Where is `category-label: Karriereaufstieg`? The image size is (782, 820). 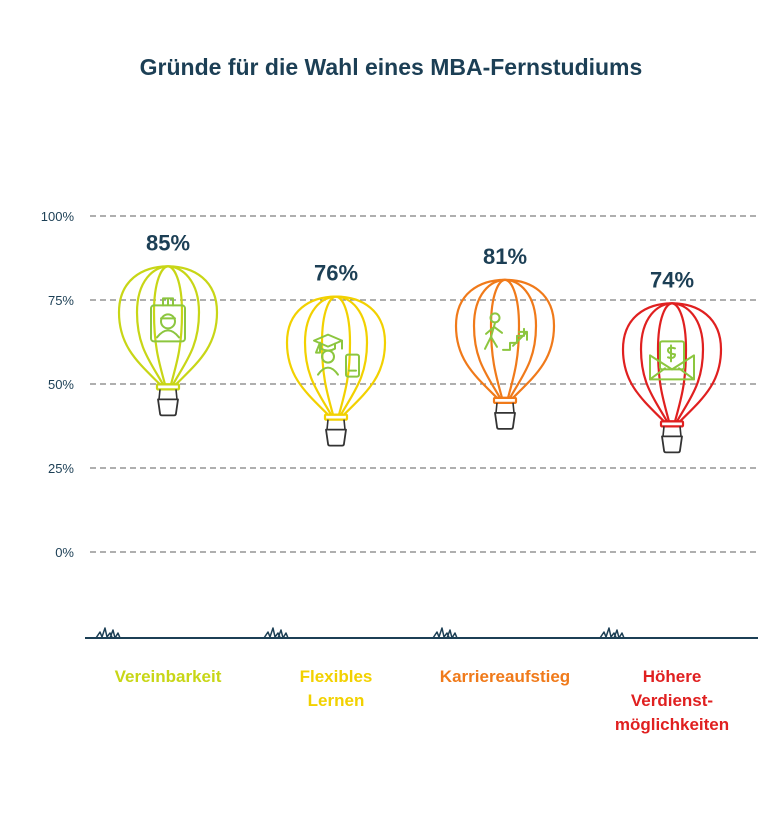
category-label: Karriereaufstieg is located at coordinates (505, 676).